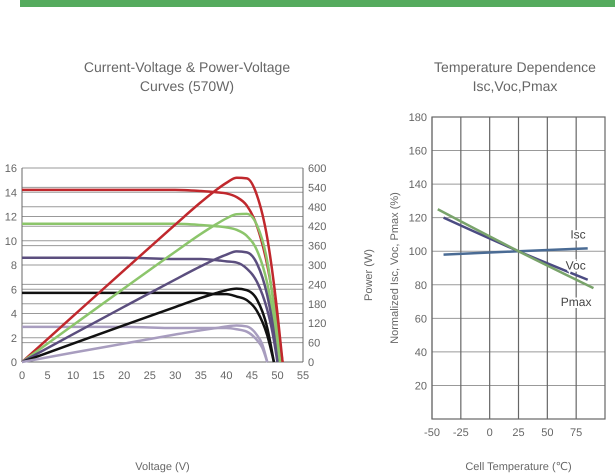 The height and width of the screenshot is (474, 615). I want to click on y-tick-label: 60, so click(420, 319).